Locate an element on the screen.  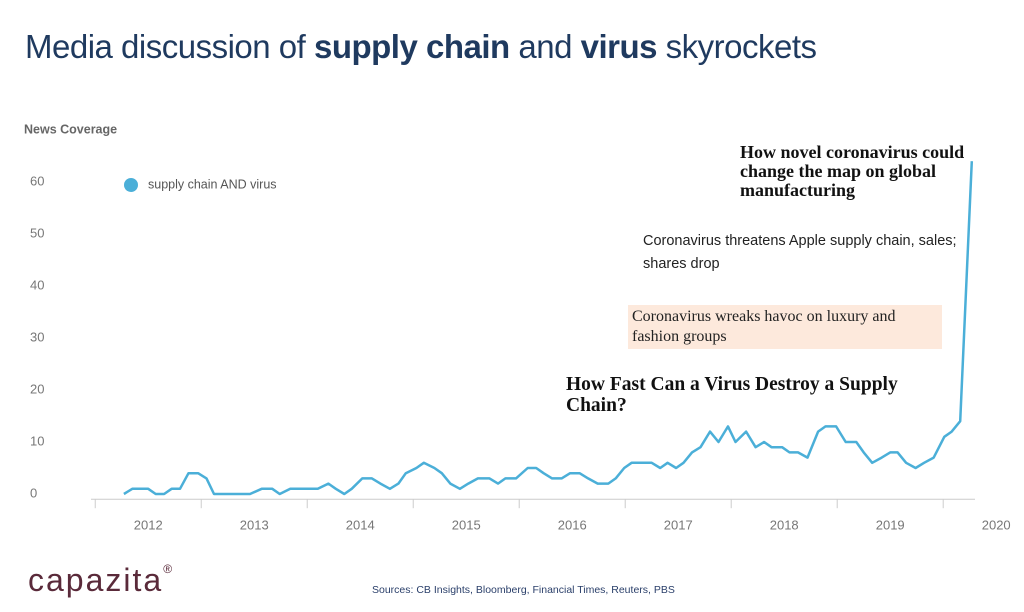
x-tick-label: 2018 is located at coordinates (784, 525).